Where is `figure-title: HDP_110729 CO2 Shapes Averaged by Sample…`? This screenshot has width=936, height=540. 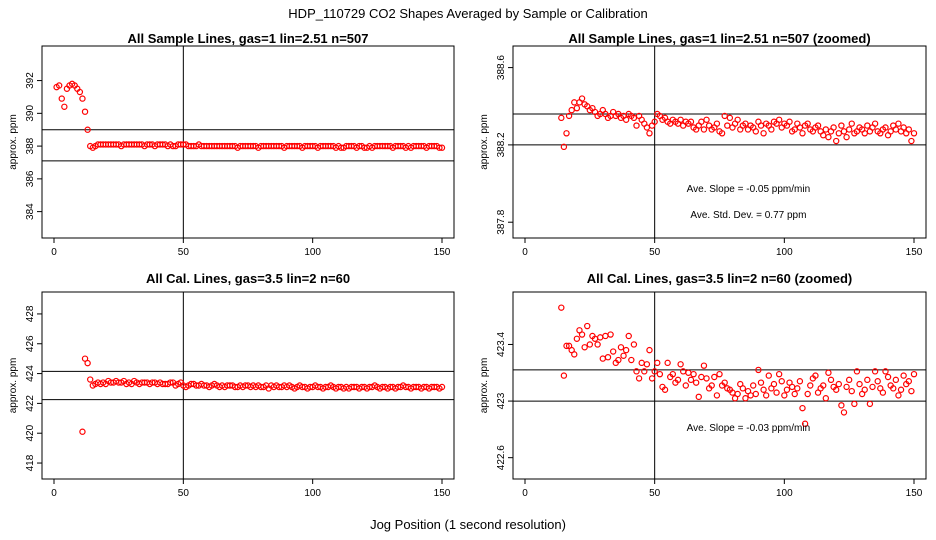
figure-title: HDP_110729 CO2 Shapes Averaged by Sample… is located at coordinates (467, 13).